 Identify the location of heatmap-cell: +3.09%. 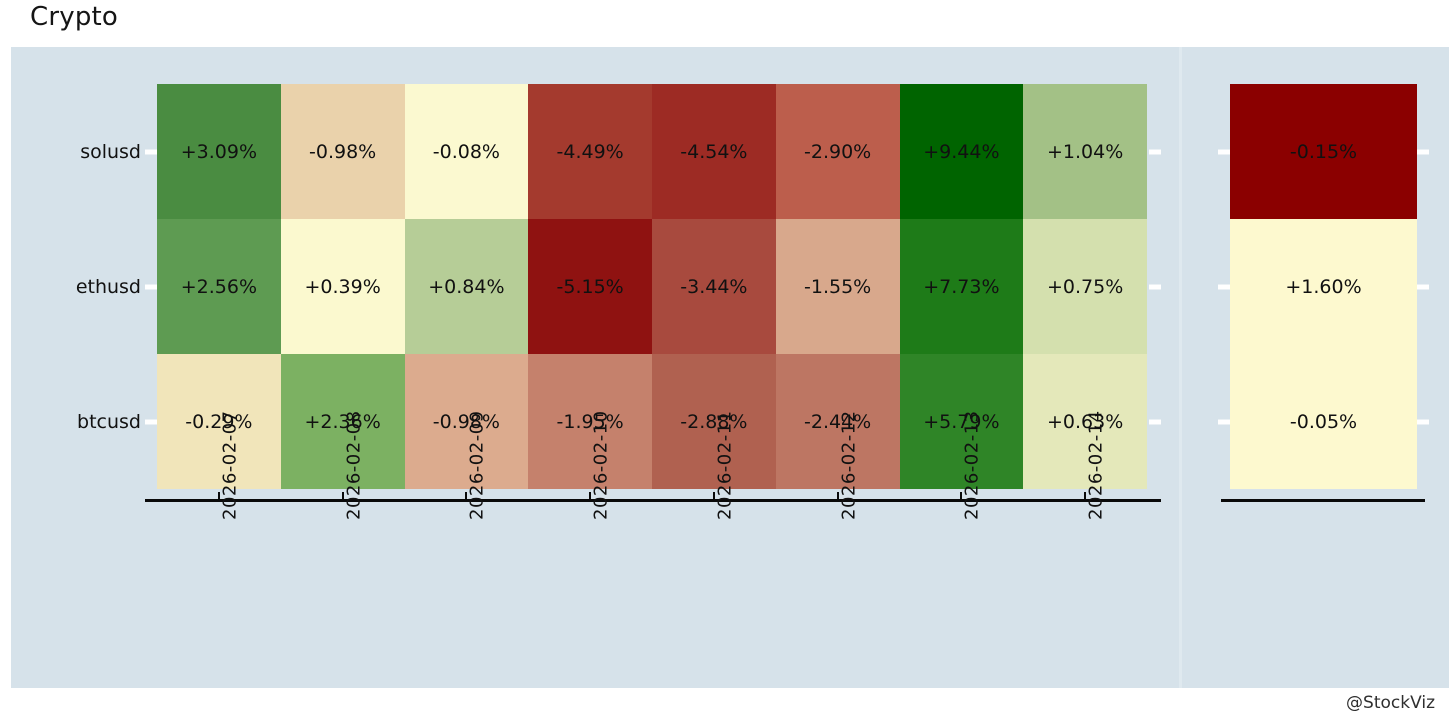
(219, 151).